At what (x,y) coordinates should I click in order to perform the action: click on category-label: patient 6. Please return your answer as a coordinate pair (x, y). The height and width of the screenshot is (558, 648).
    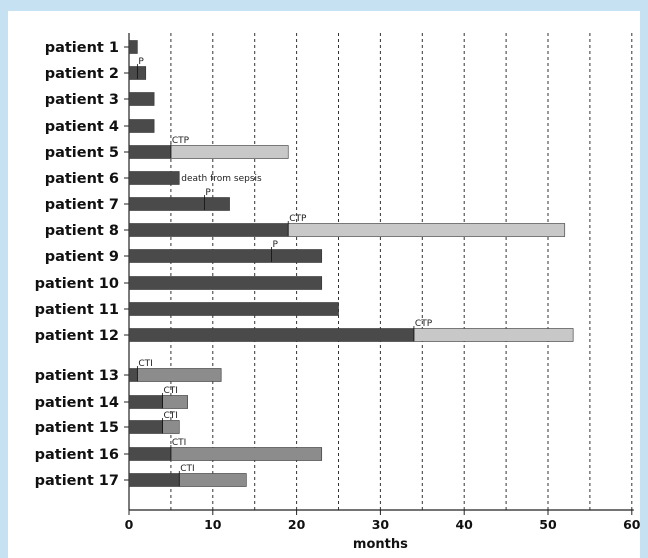
    Looking at the image, I should click on (82, 179).